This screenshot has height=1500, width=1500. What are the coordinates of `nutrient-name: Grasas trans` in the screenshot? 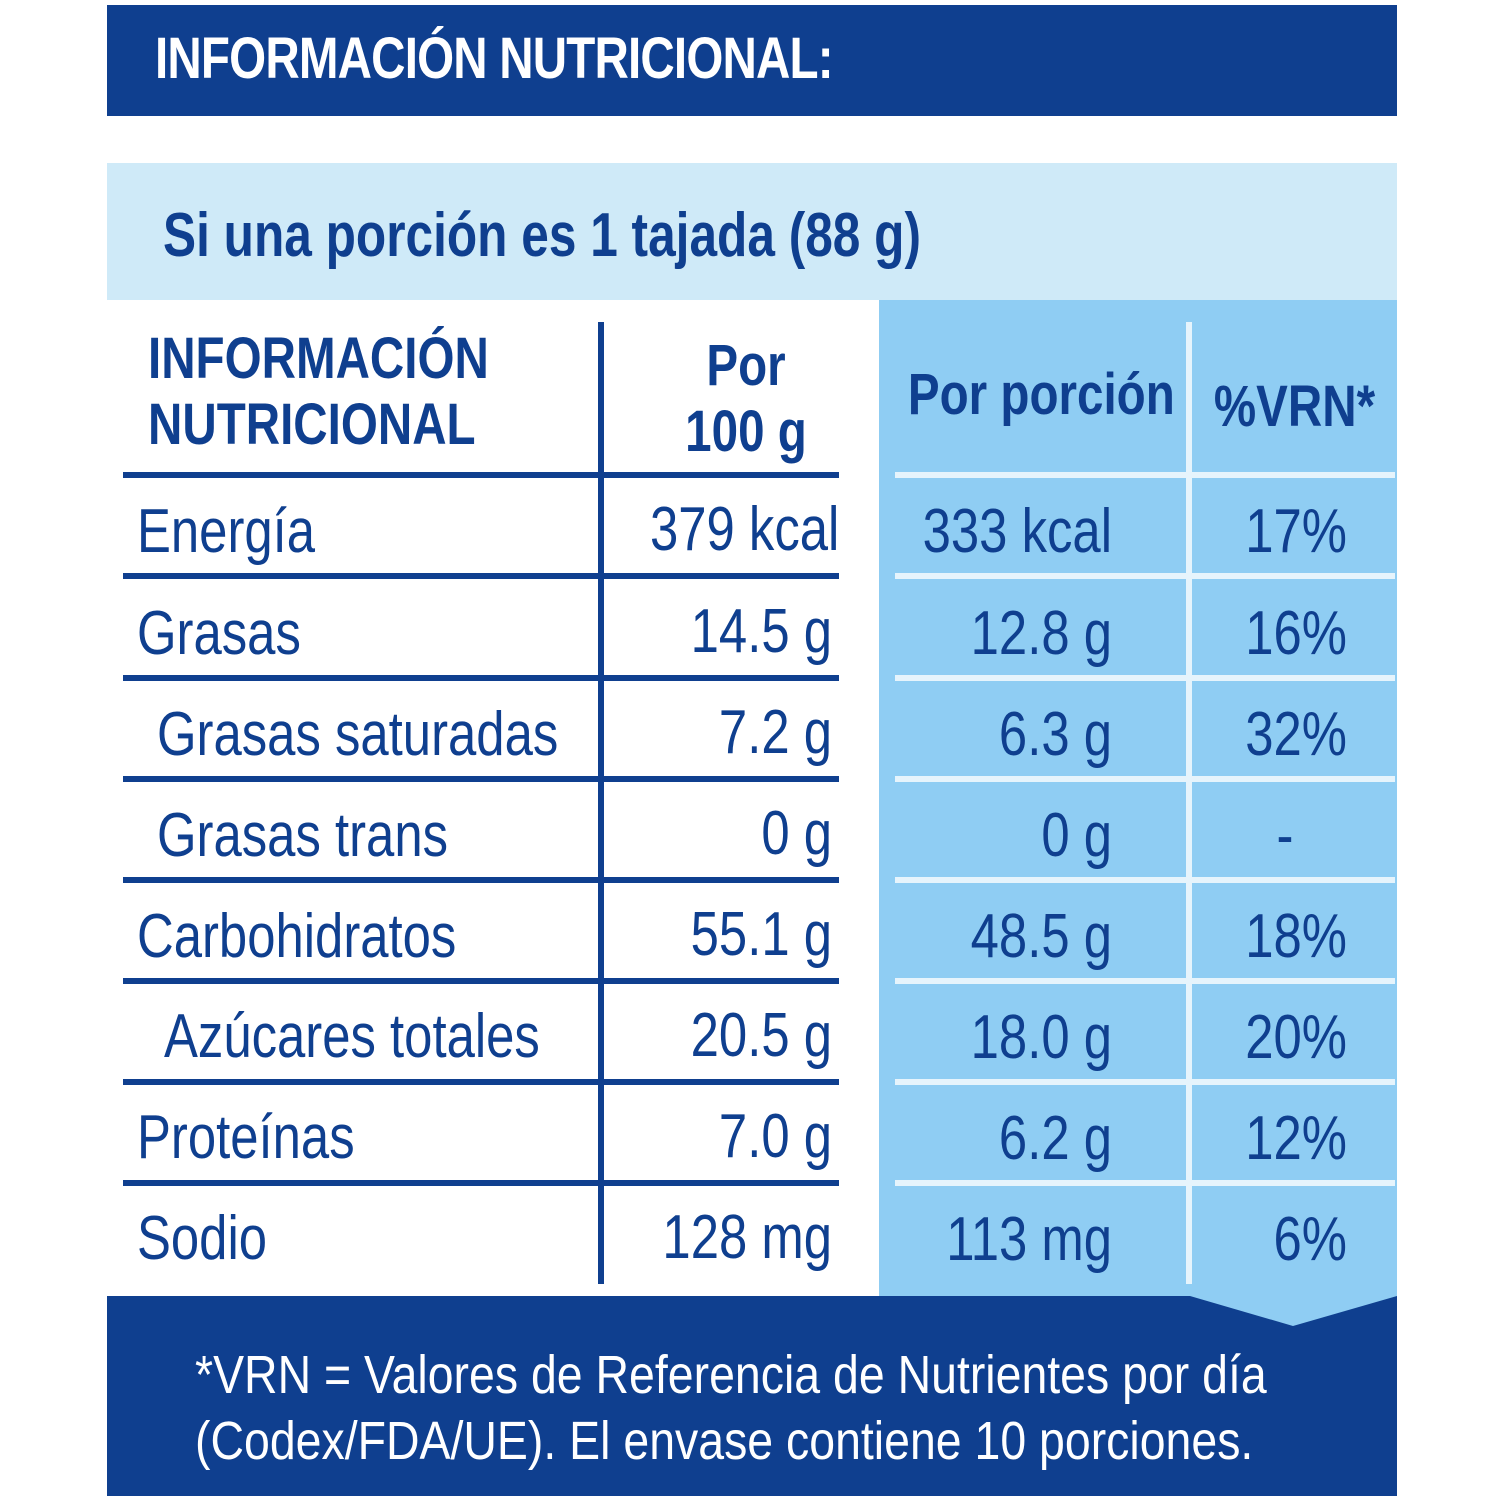 It's located at (303, 835).